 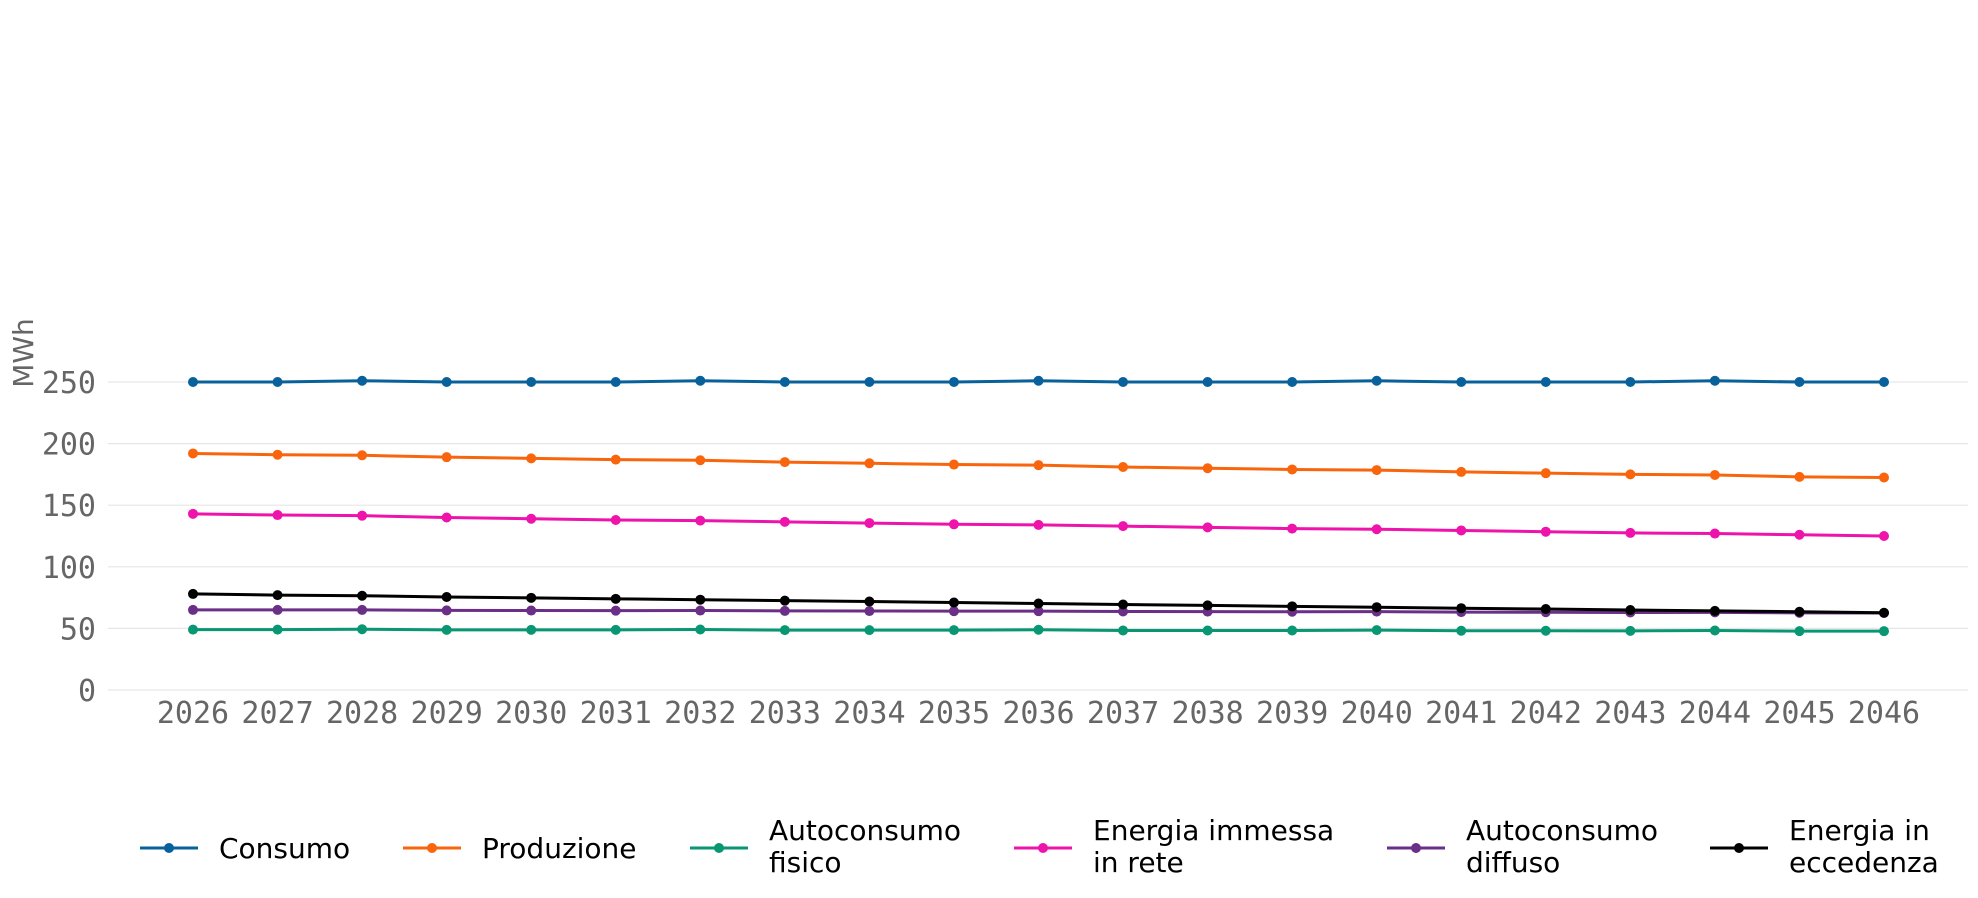 What do you see at coordinates (1123, 713) in the screenshot?
I see `x-tick-label: 2037` at bounding box center [1123, 713].